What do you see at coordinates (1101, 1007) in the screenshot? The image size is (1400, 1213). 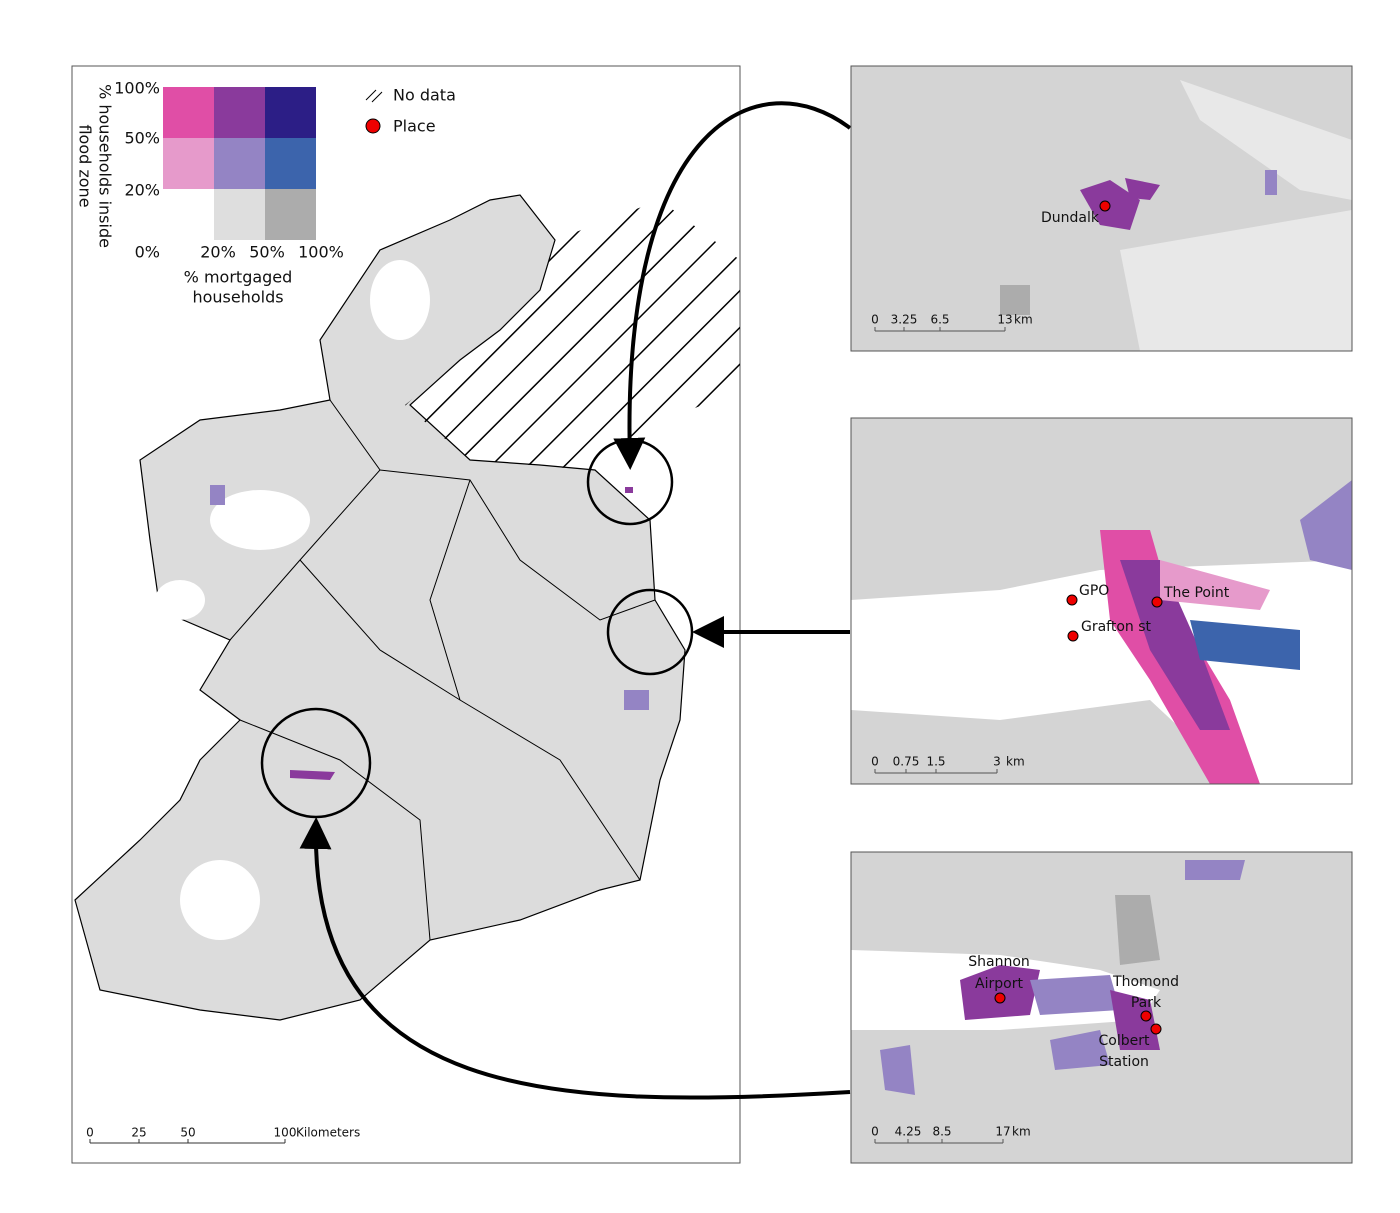 I see `inset-limerick` at bounding box center [1101, 1007].